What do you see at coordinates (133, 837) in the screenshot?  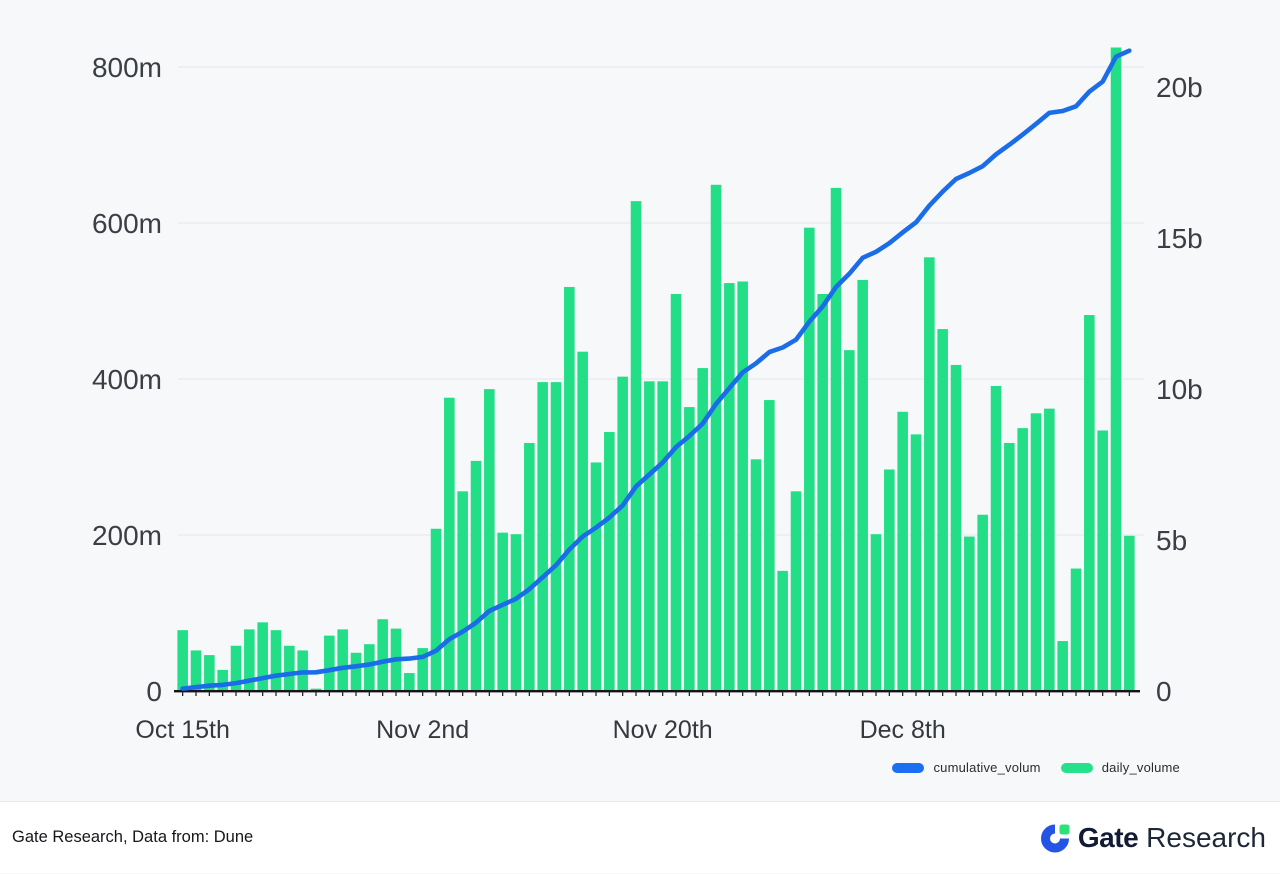 I see `data-source-attribution: Gate Research, Data from: Dune` at bounding box center [133, 837].